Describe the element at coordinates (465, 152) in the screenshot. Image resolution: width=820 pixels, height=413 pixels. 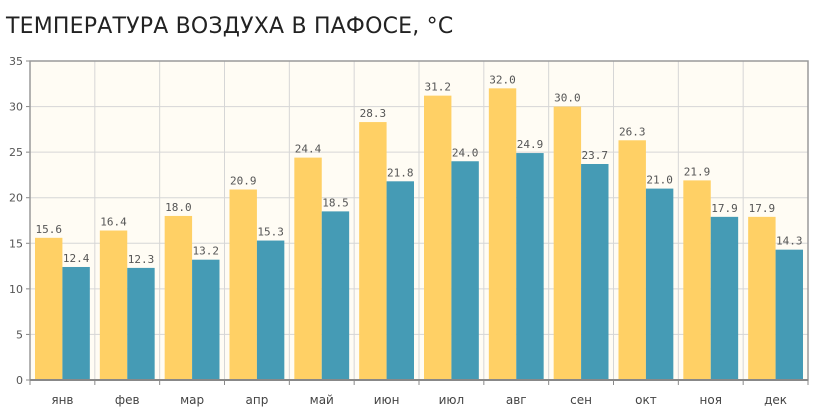
I see `data-label: 24.0` at that location.